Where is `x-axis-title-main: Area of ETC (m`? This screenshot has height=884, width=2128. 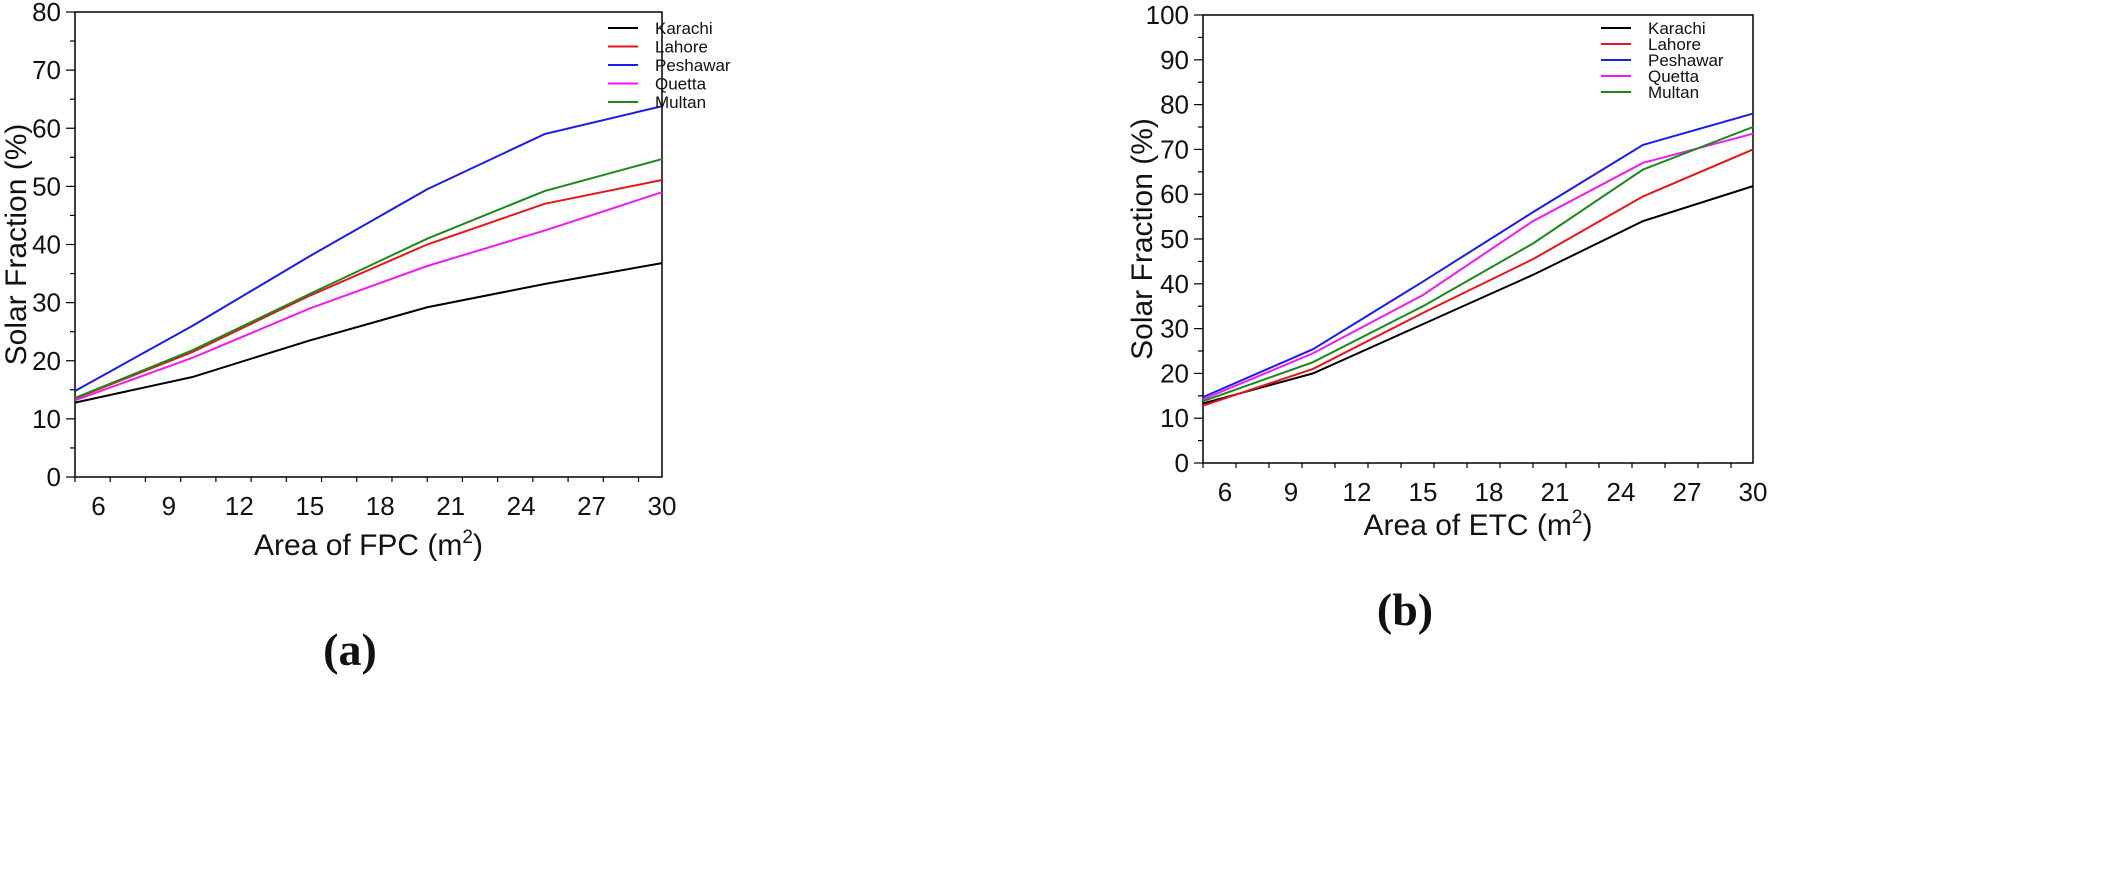 x-axis-title-main: Area of ETC (m is located at coordinates (1468, 525).